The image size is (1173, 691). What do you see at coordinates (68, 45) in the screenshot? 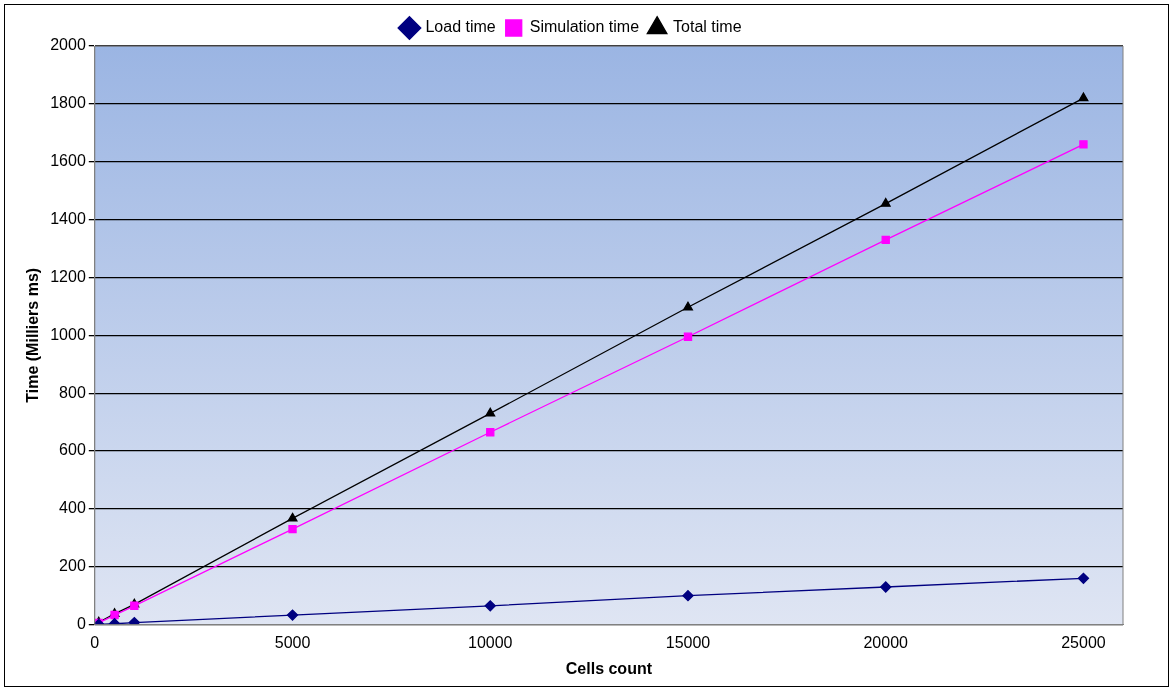
I see `y-tick-label: 2000` at bounding box center [68, 45].